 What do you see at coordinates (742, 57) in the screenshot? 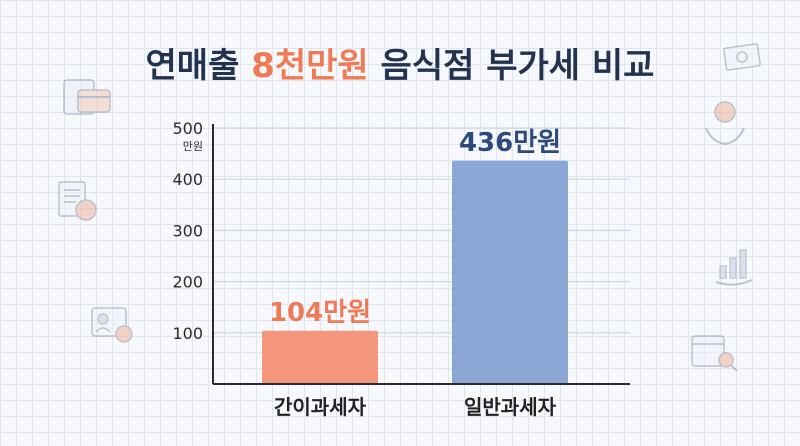
I see `money-bill-icon` at bounding box center [742, 57].